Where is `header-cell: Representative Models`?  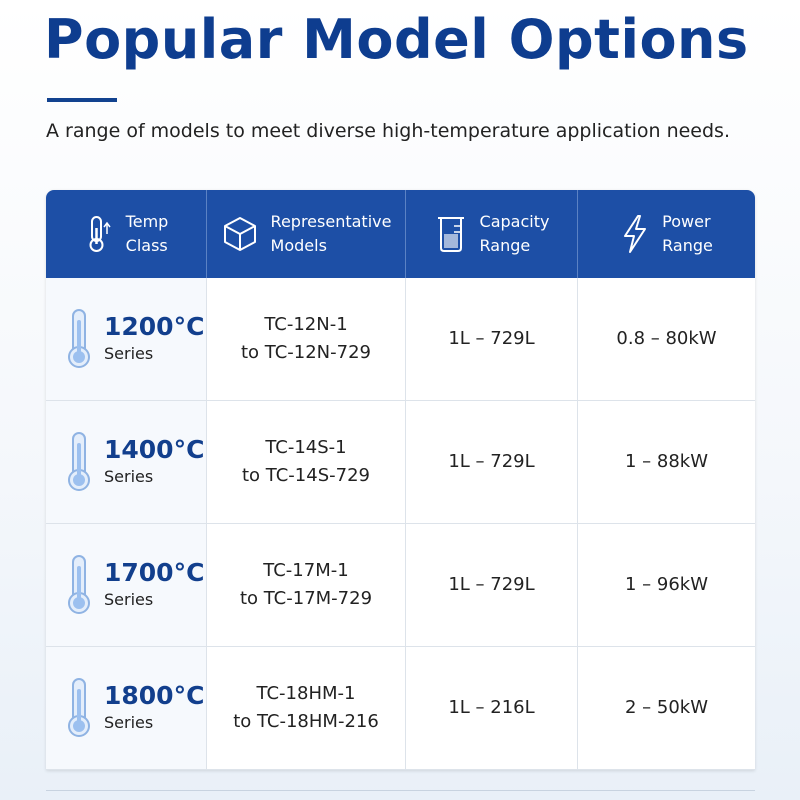
header-cell: Representative Models is located at coordinates (306, 234).